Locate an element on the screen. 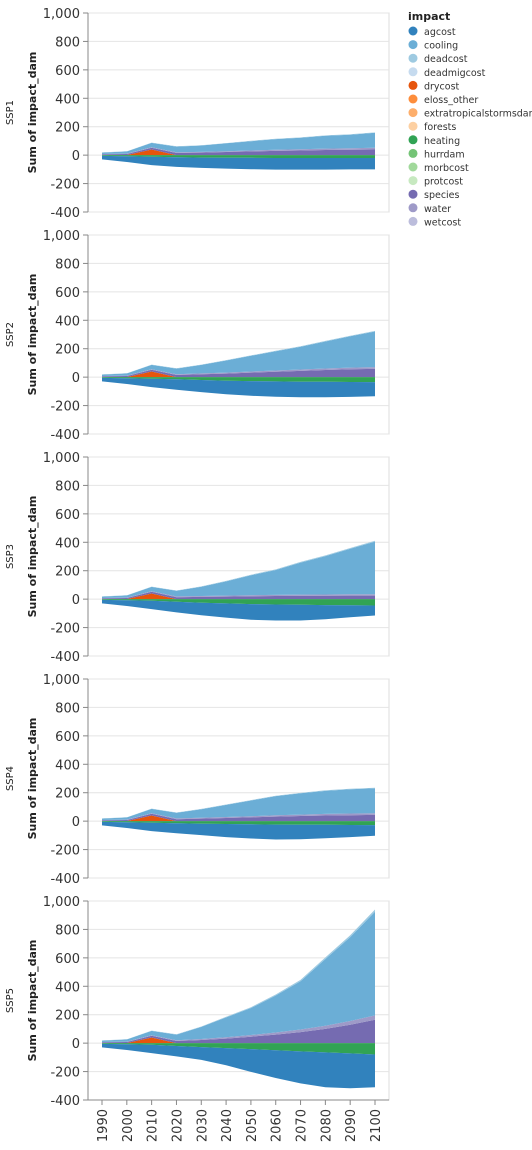 This screenshot has width=532, height=1150. legend-label: protcost is located at coordinates (443, 182).